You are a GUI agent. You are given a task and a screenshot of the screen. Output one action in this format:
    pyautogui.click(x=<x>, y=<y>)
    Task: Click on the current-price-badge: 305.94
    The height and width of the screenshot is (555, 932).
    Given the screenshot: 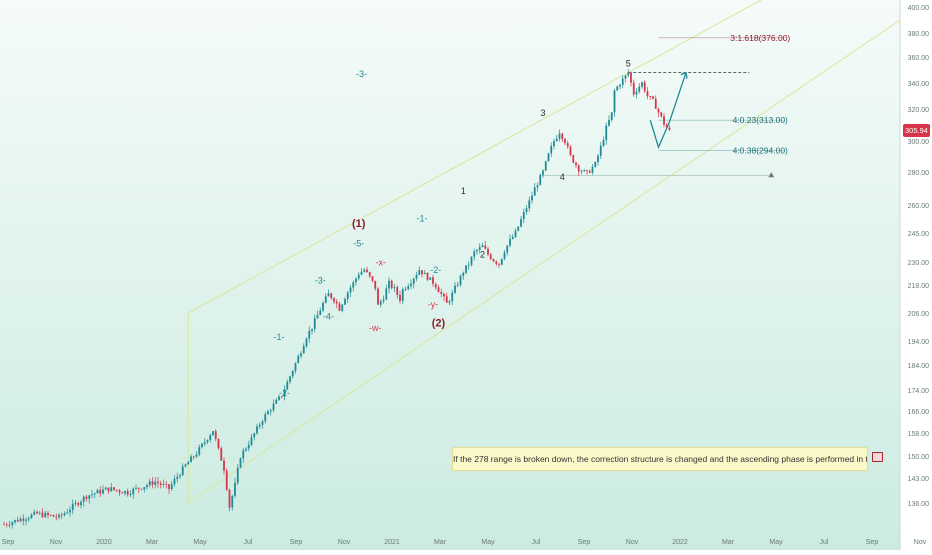 What is the action you would take?
    pyautogui.click(x=916, y=130)
    